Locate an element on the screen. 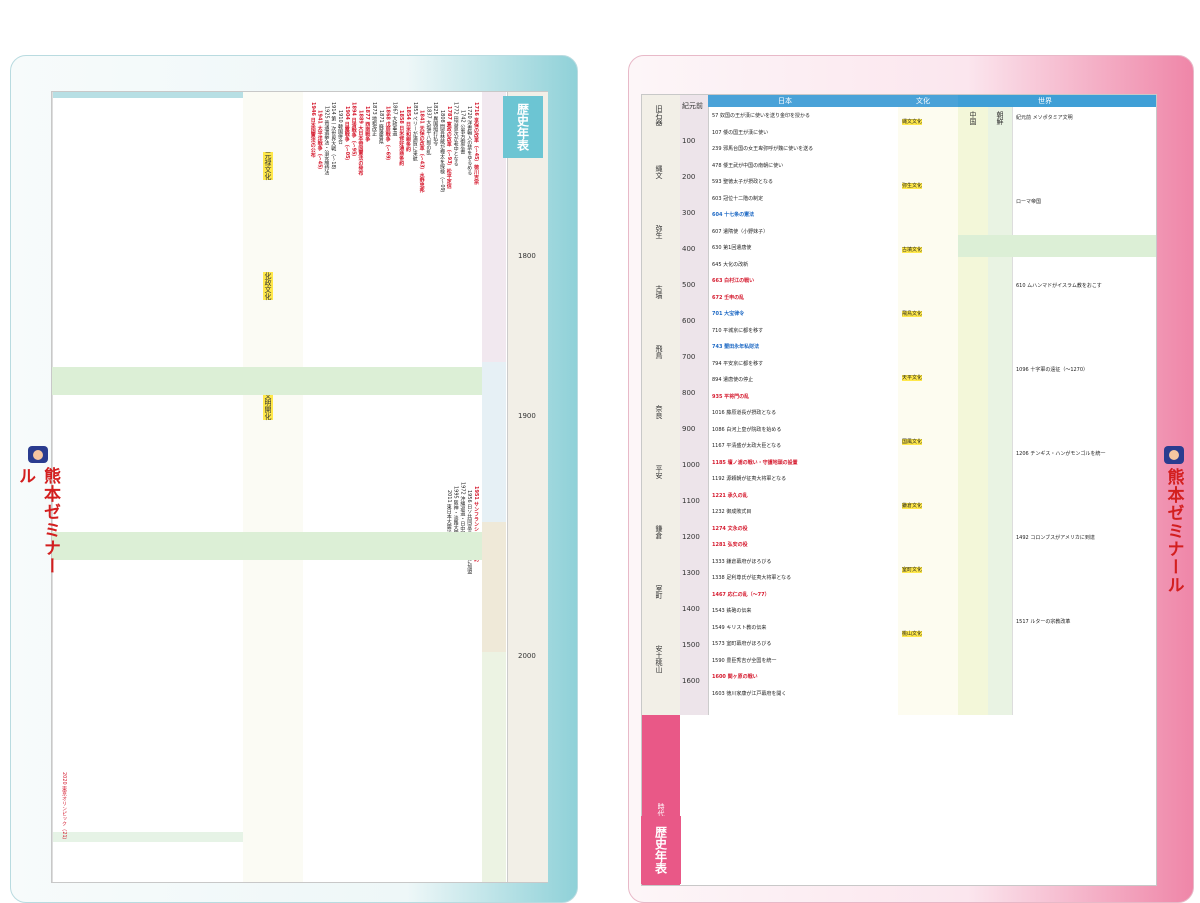 The width and height of the screenshot is (1200, 903). japan-header-label: 日本 is located at coordinates (785, 101).